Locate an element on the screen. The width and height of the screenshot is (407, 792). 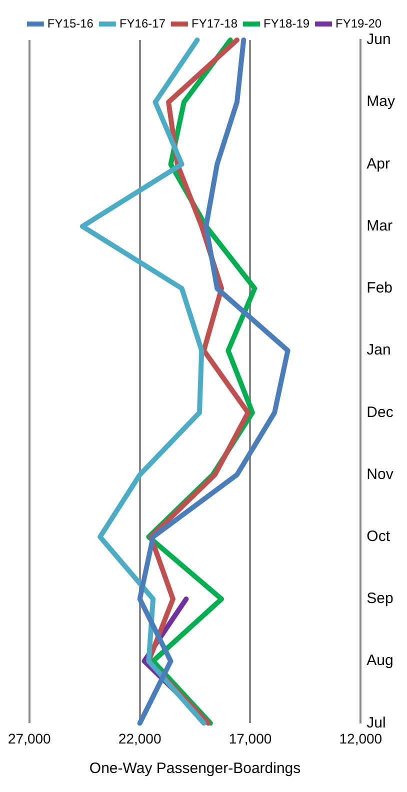
y-tick-label: Jul is located at coordinates (376, 723).